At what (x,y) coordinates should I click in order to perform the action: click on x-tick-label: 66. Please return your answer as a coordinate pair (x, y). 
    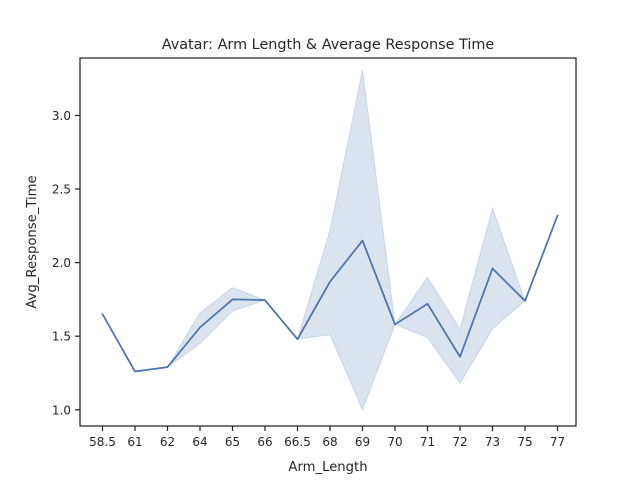
    Looking at the image, I should click on (264, 442).